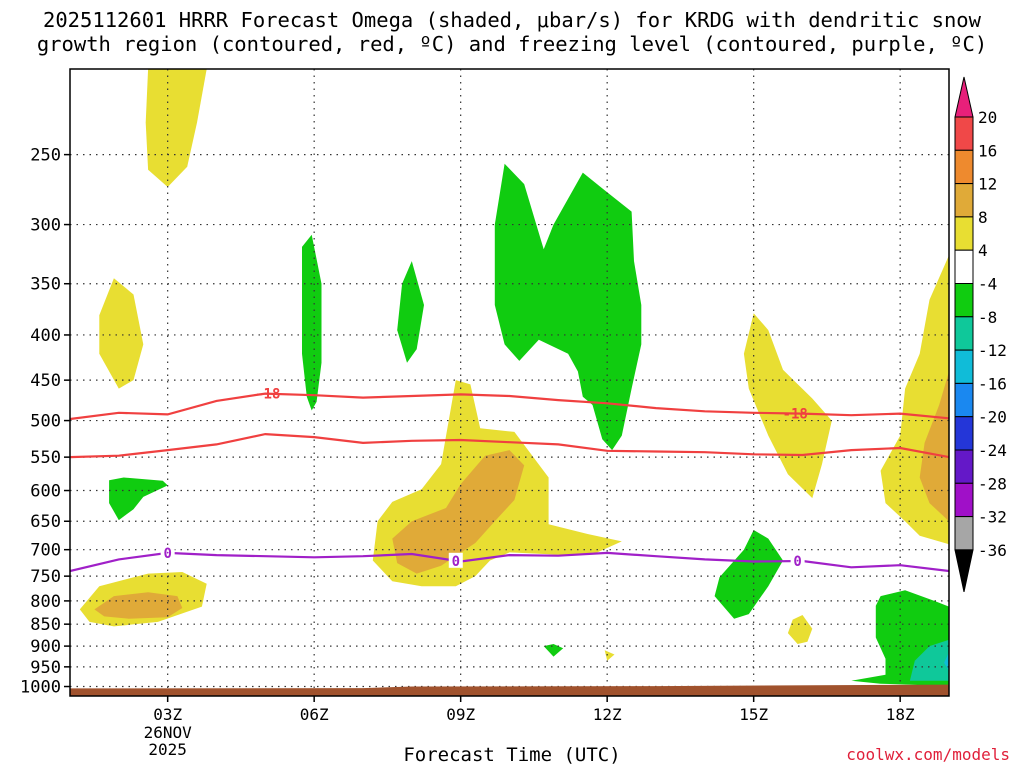 The image size is (1024, 768). I want to click on dgz-contour-label-1: -18, so click(795, 414).